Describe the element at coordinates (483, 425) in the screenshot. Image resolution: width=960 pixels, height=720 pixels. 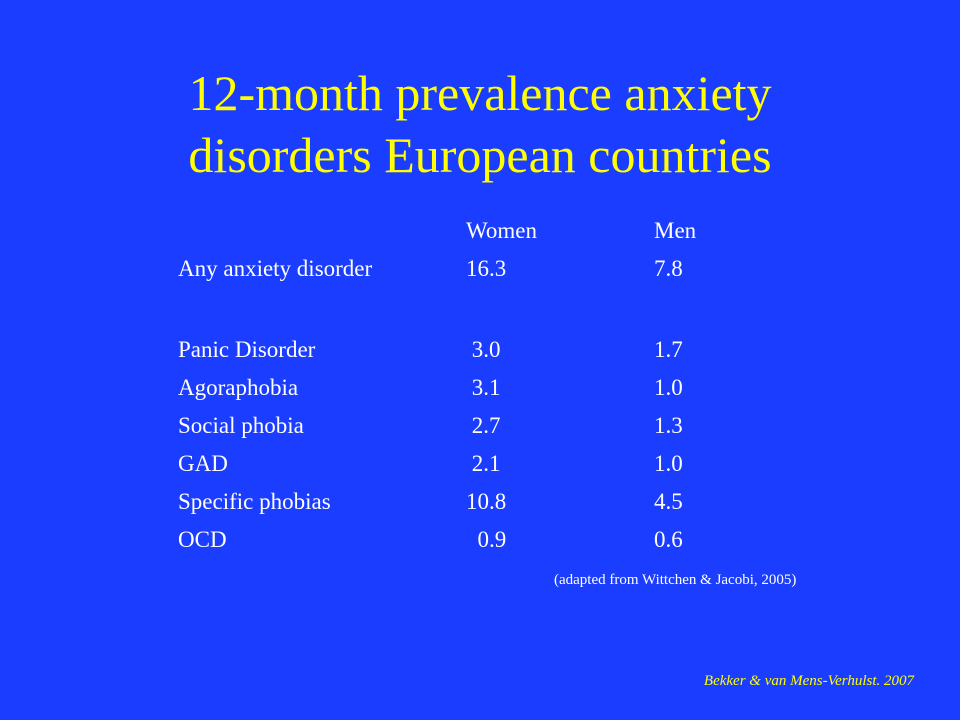
I see `row-women-value: 2.7` at that location.